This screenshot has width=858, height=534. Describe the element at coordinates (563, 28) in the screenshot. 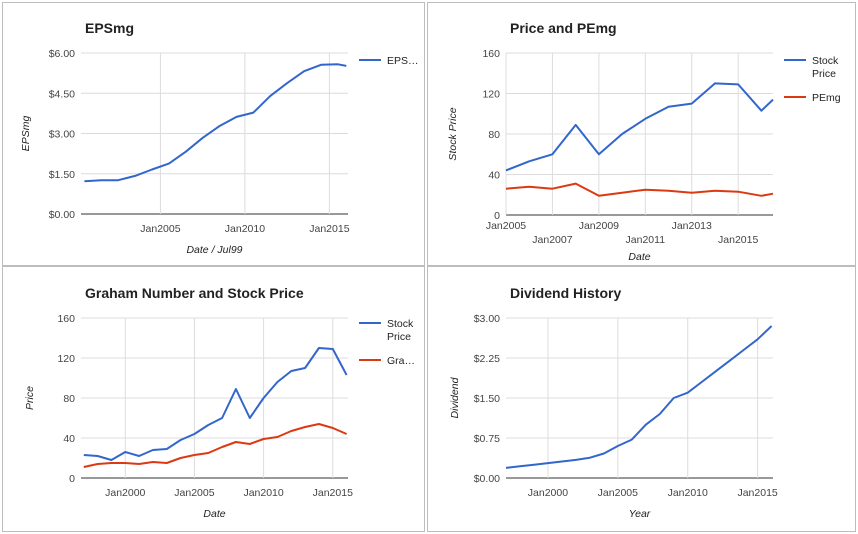

I see `chart-title: Price and PEmg` at that location.